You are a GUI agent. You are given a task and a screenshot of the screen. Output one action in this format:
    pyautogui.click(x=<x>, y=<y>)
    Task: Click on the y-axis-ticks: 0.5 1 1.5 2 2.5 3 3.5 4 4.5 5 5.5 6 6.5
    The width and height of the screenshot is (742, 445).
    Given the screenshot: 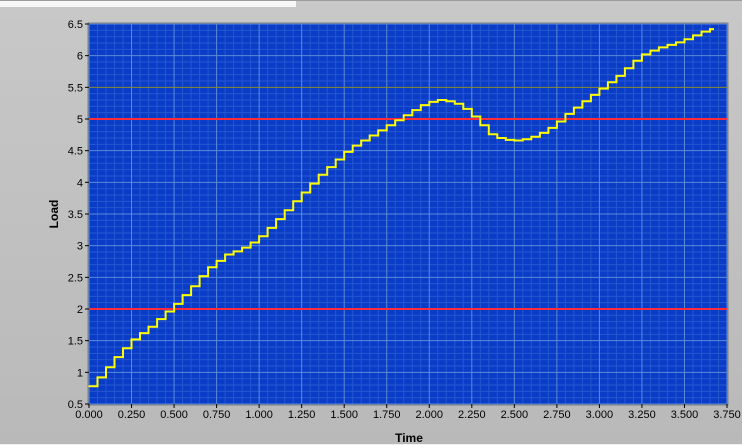 What is the action you would take?
    pyautogui.click(x=78, y=215)
    